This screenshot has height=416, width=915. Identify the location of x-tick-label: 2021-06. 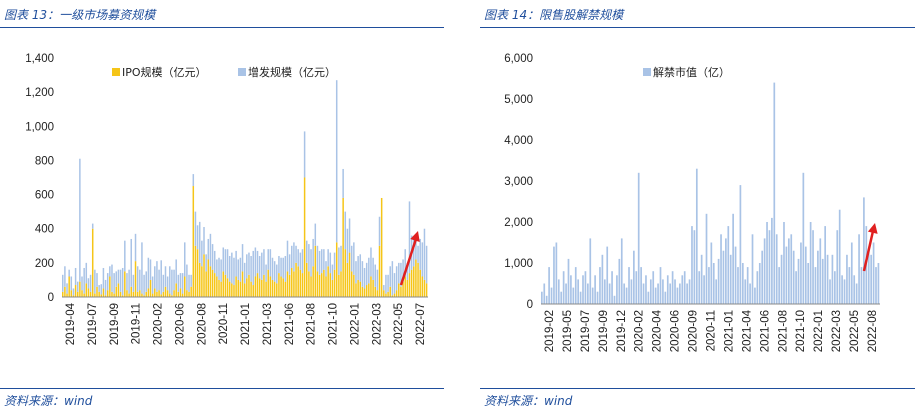
(765, 331).